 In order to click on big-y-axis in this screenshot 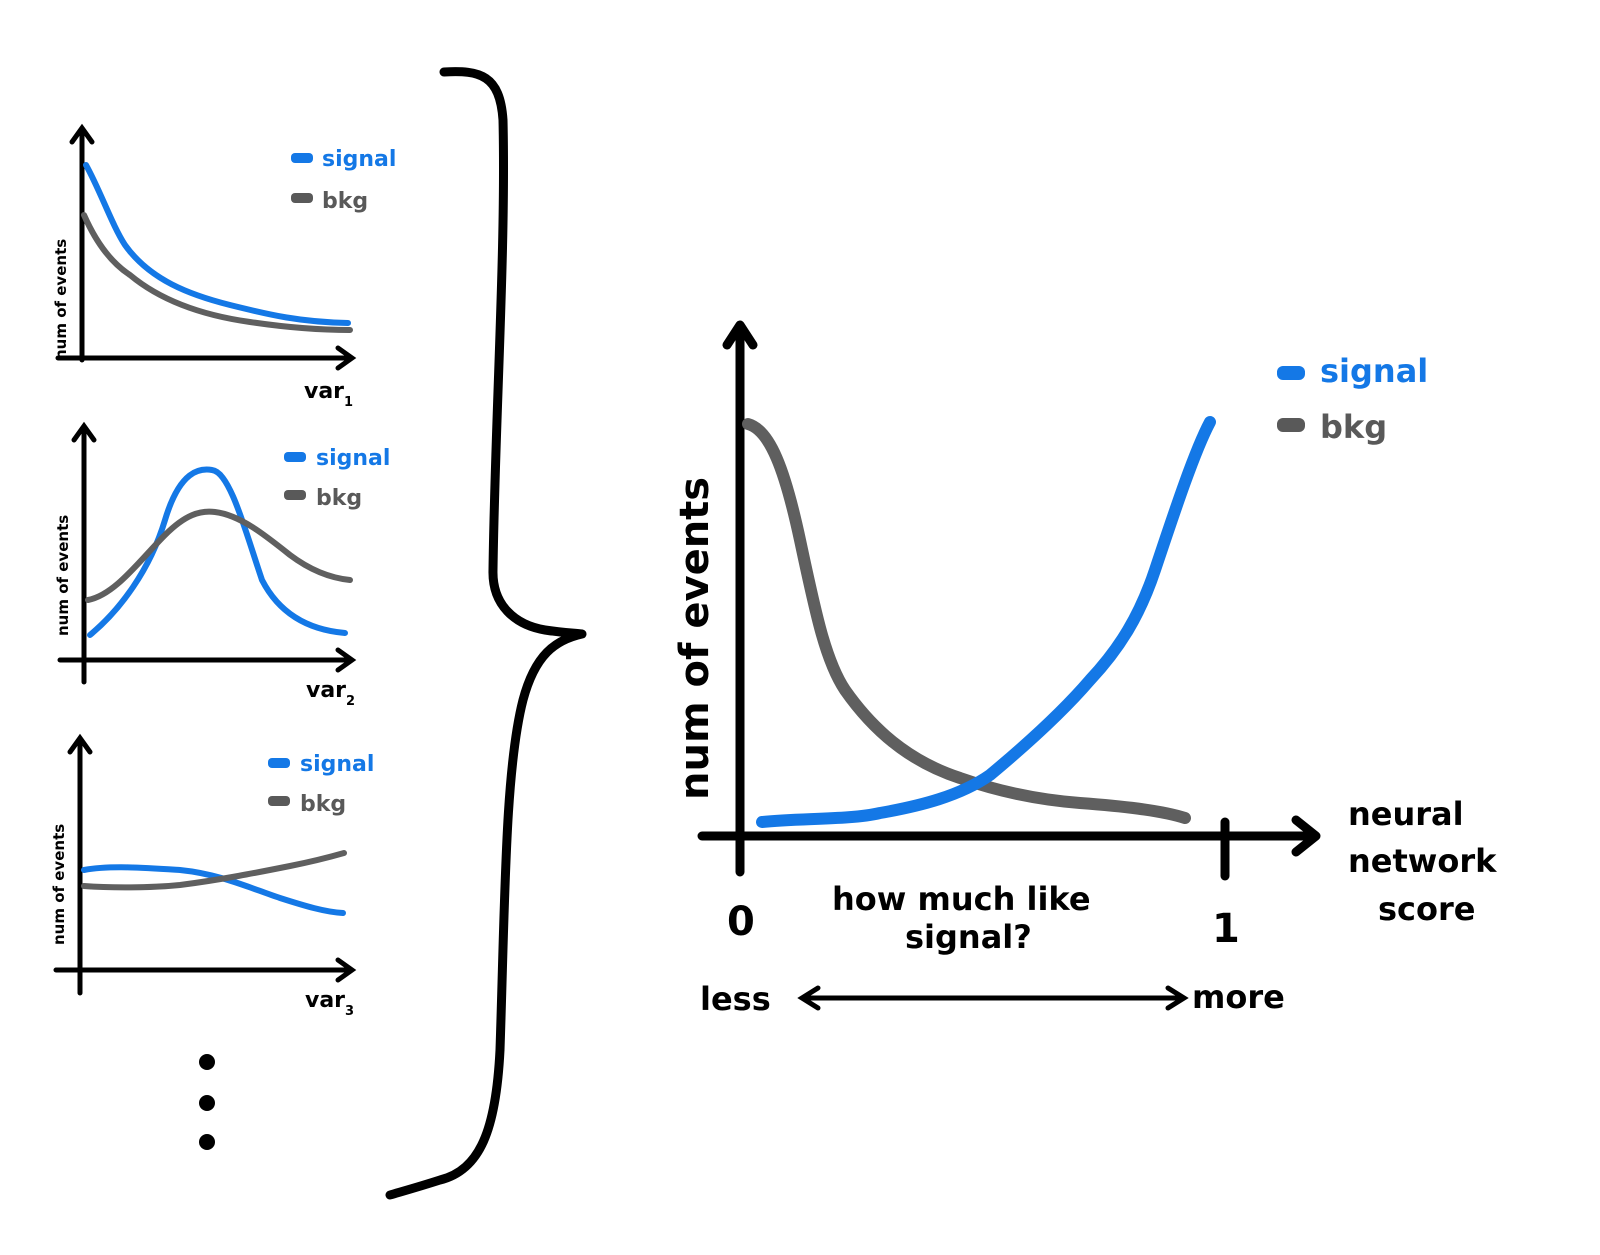, I will do `click(740, 598)`.